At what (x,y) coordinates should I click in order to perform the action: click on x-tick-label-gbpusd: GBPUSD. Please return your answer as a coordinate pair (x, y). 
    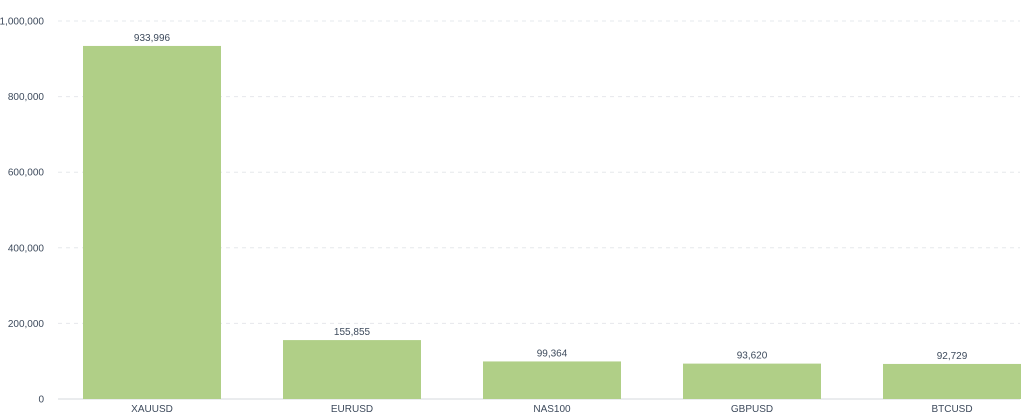
    Looking at the image, I should click on (752, 409).